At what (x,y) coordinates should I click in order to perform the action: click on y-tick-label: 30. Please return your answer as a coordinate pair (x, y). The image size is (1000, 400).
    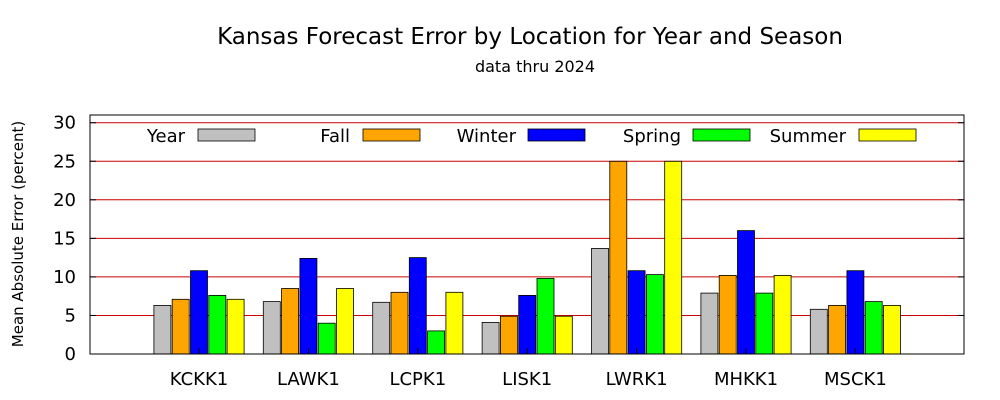
    Looking at the image, I should click on (64, 123).